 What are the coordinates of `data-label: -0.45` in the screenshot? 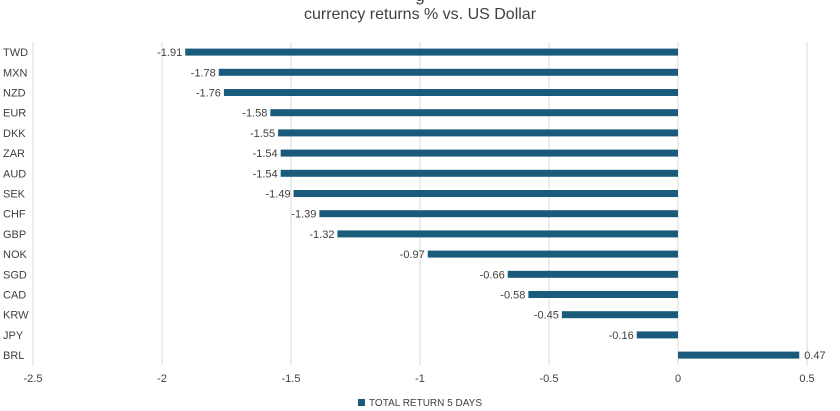 It's located at (546, 316).